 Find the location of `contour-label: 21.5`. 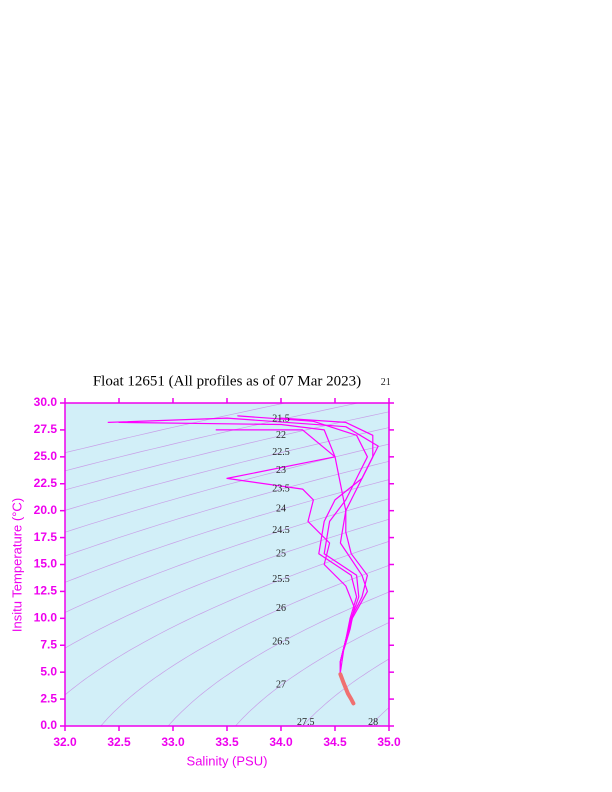

contour-label: 21.5 is located at coordinates (281, 419).